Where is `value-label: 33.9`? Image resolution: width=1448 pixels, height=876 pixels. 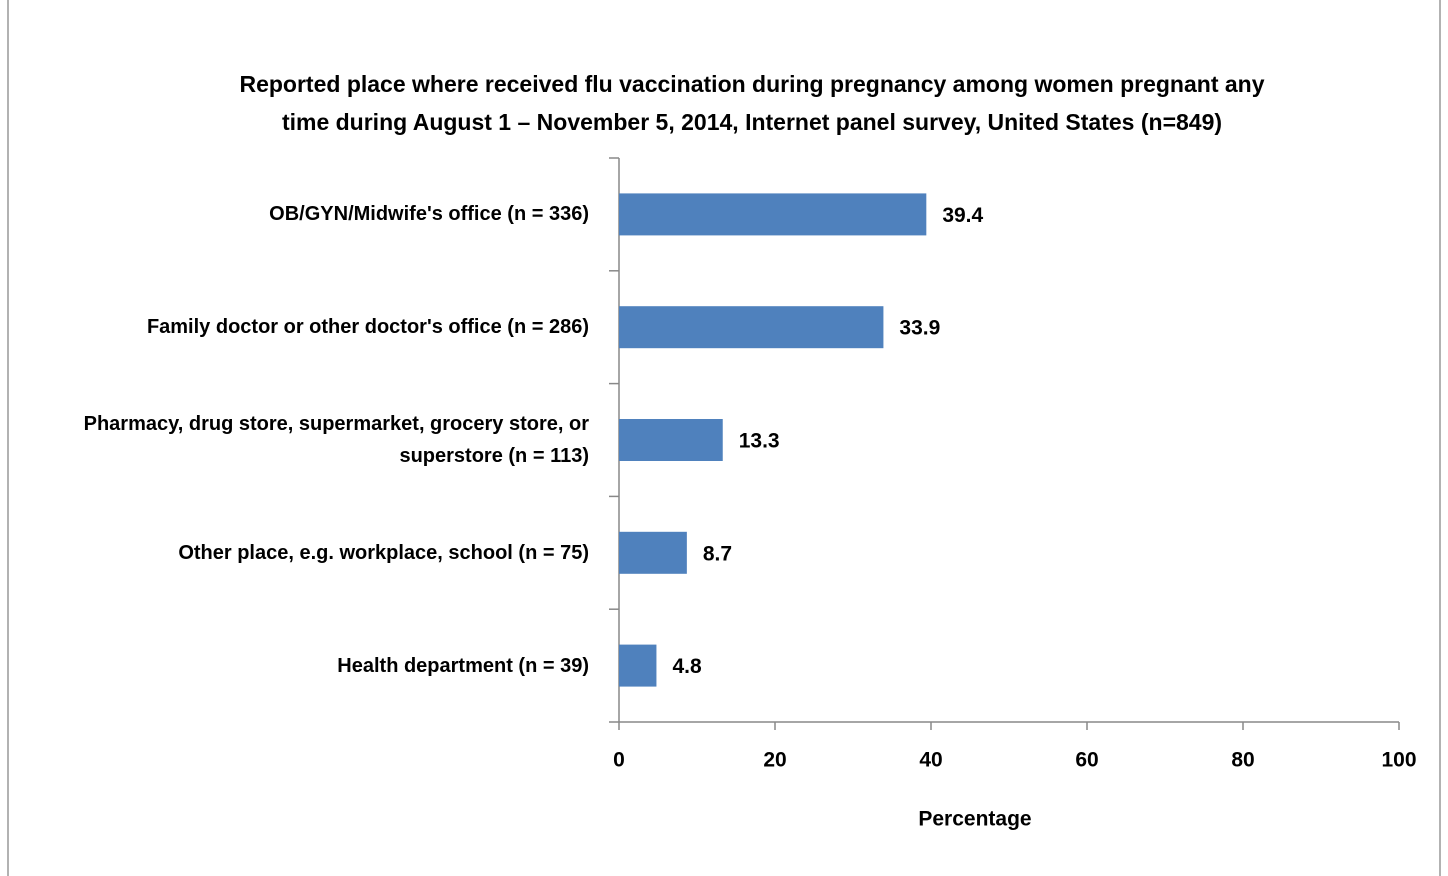 value-label: 33.9 is located at coordinates (919, 328).